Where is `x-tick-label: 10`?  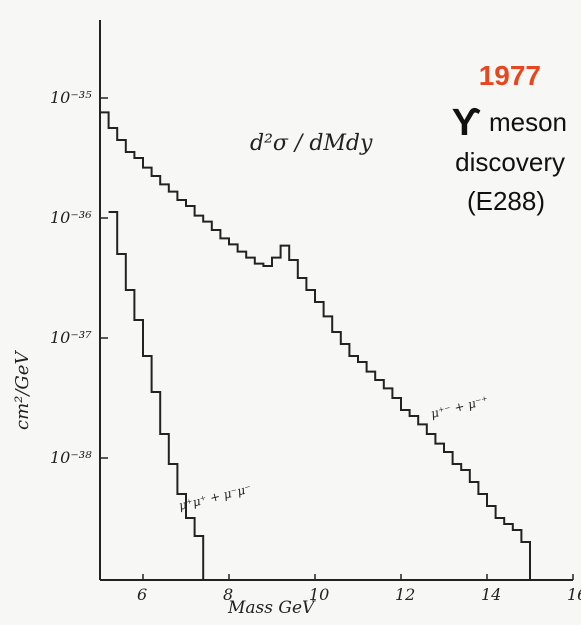
x-tick-label: 10 is located at coordinates (319, 594).